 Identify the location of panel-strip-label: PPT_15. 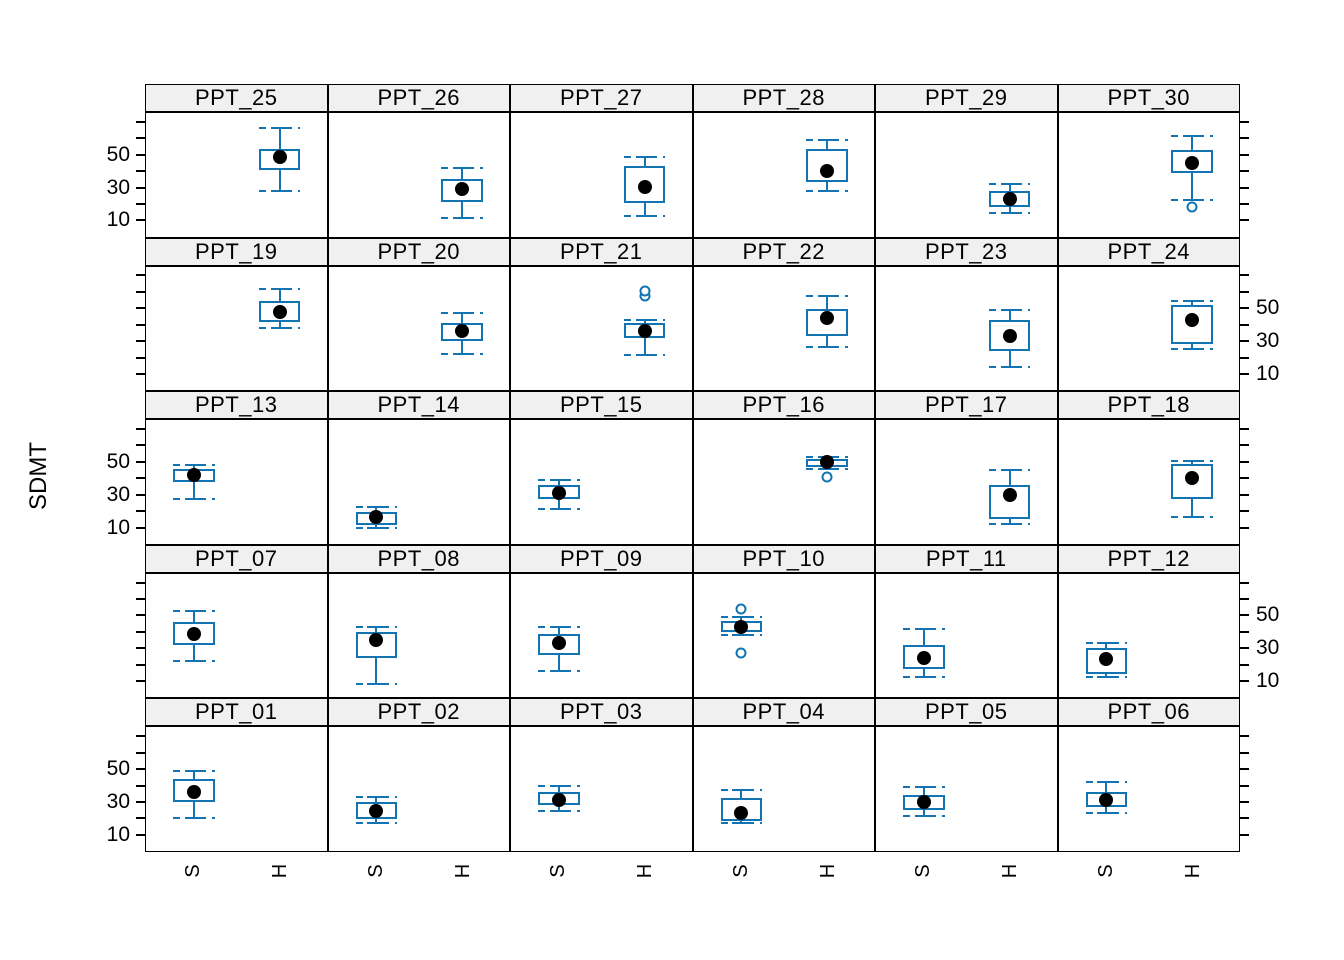
(601, 405).